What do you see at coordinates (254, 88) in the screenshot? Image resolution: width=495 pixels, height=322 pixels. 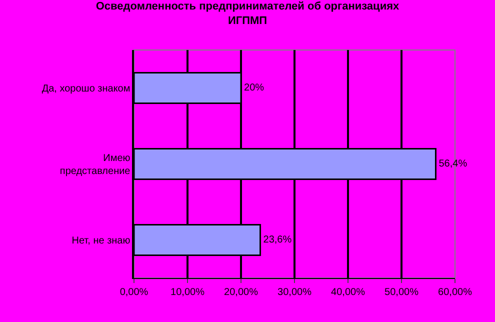 I see `data-label: 20%` at bounding box center [254, 88].